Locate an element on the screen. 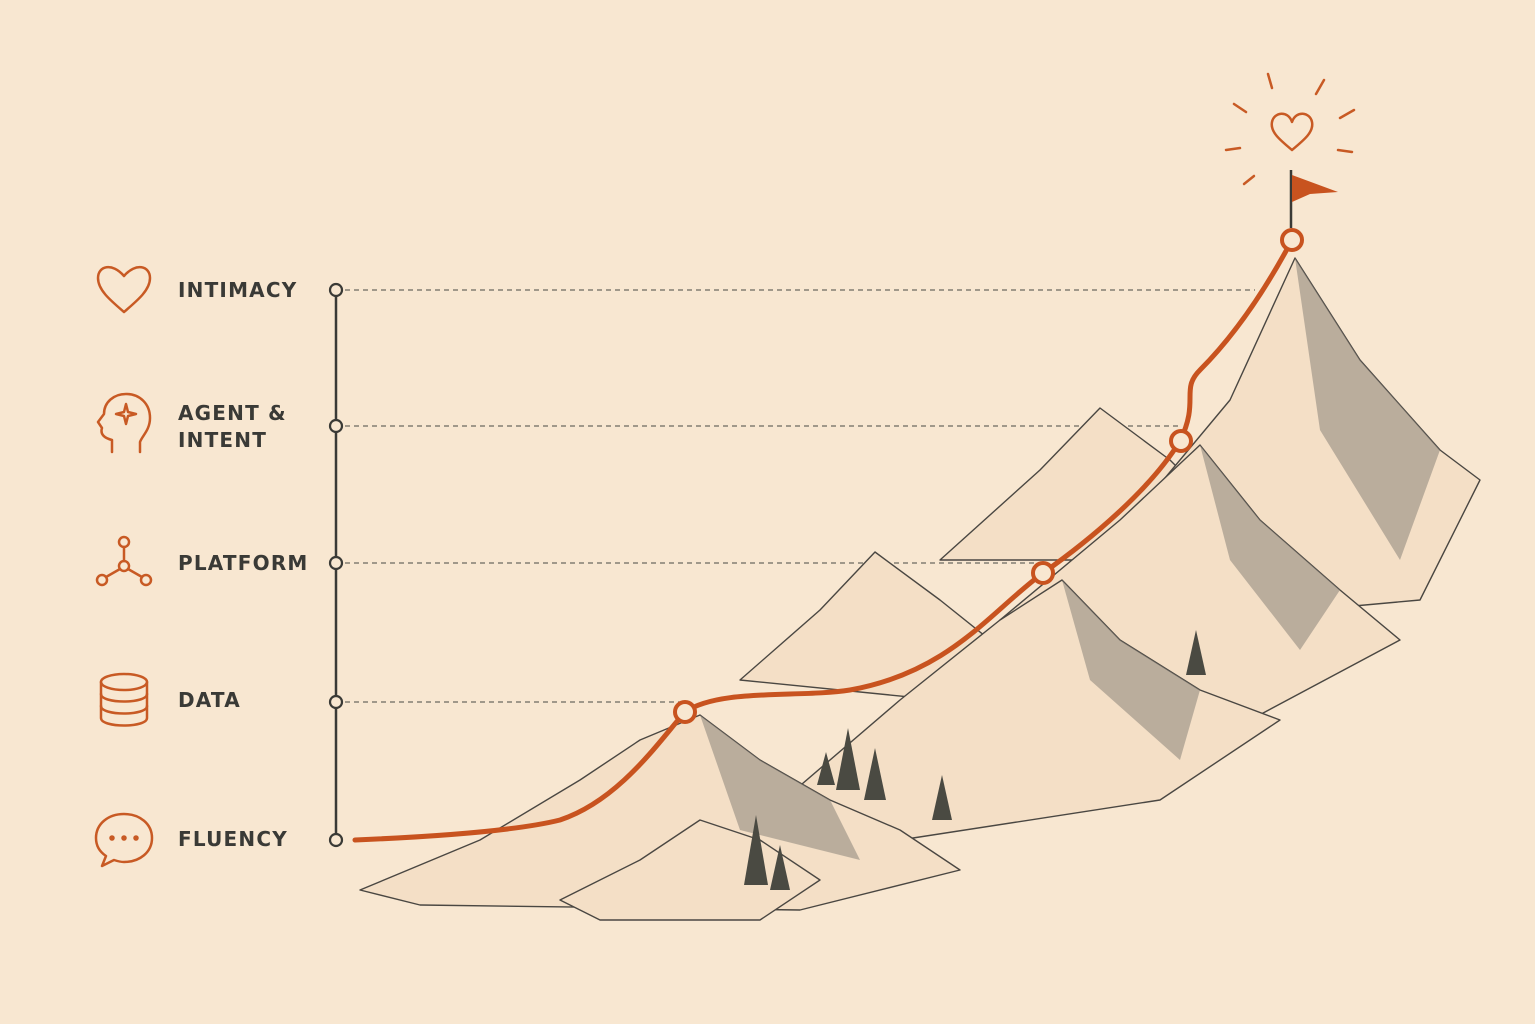 The height and width of the screenshot is (1024, 1535). level-label: FLUENCY is located at coordinates (233, 839).